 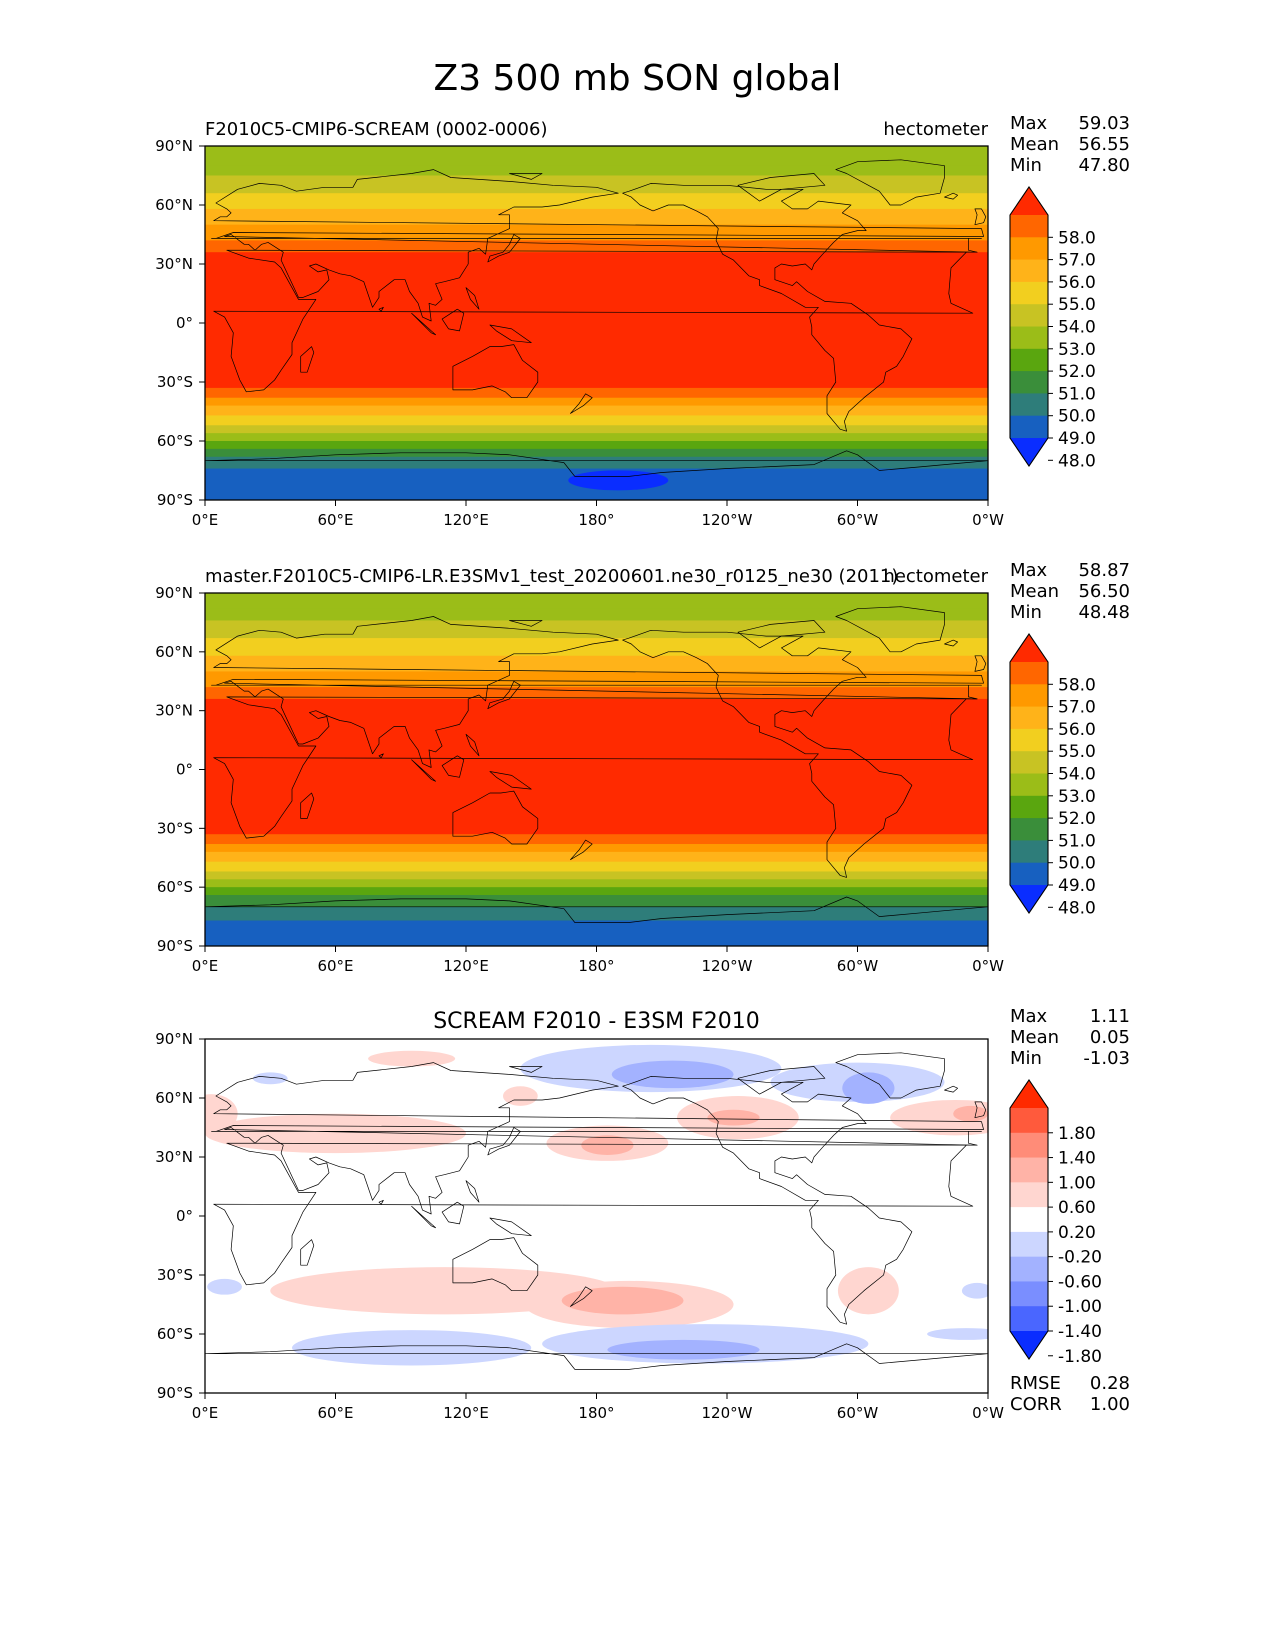 I want to click on y-tick-label: 60°N, so click(x=174, y=205).